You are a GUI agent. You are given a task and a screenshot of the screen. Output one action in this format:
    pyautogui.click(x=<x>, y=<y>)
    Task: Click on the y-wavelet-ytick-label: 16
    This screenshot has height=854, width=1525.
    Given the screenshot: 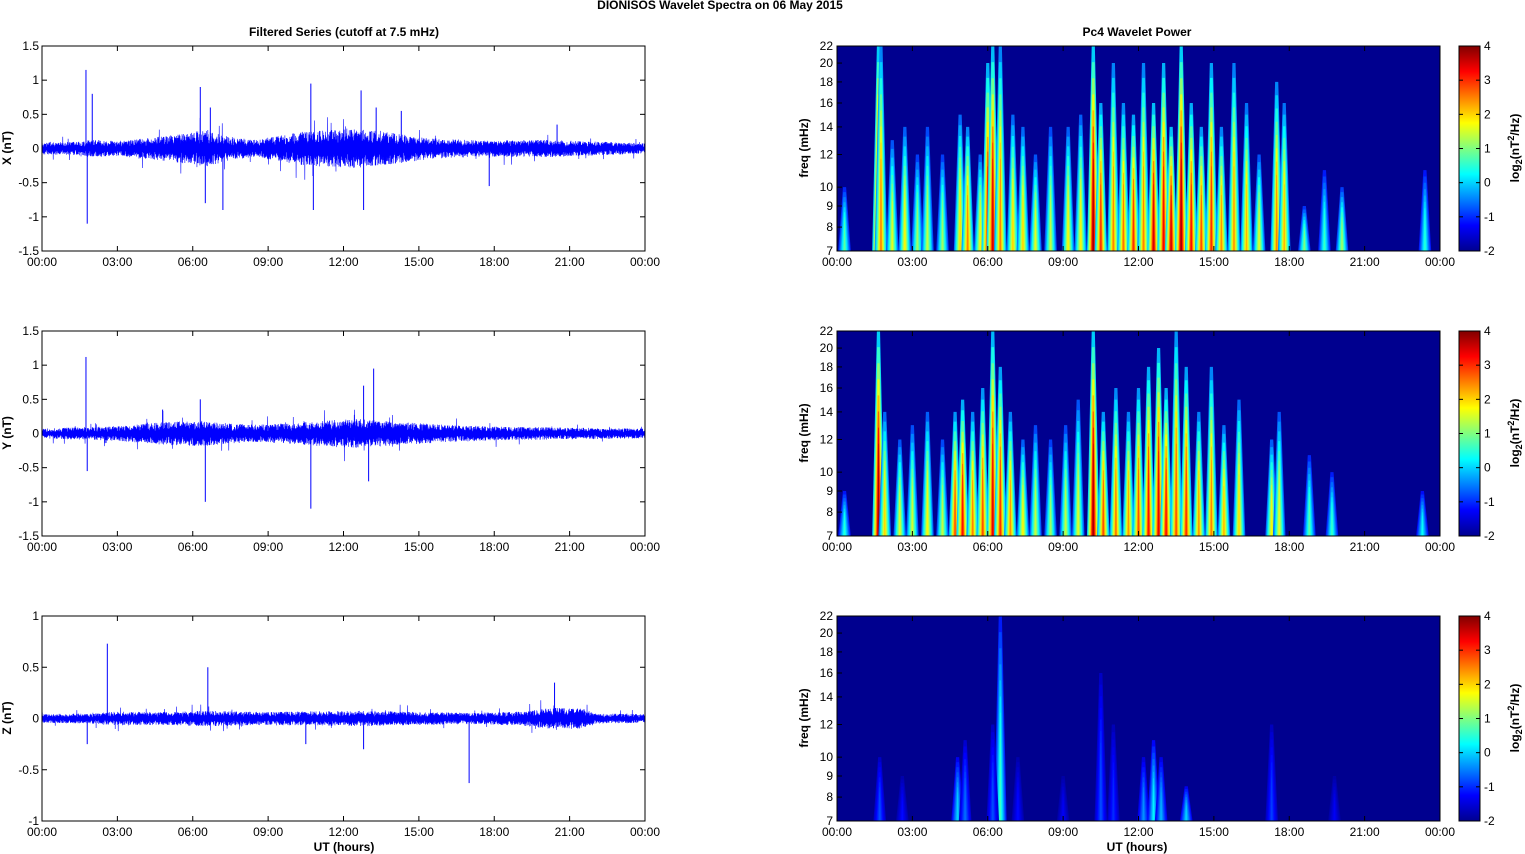 What is the action you would take?
    pyautogui.click(x=827, y=388)
    